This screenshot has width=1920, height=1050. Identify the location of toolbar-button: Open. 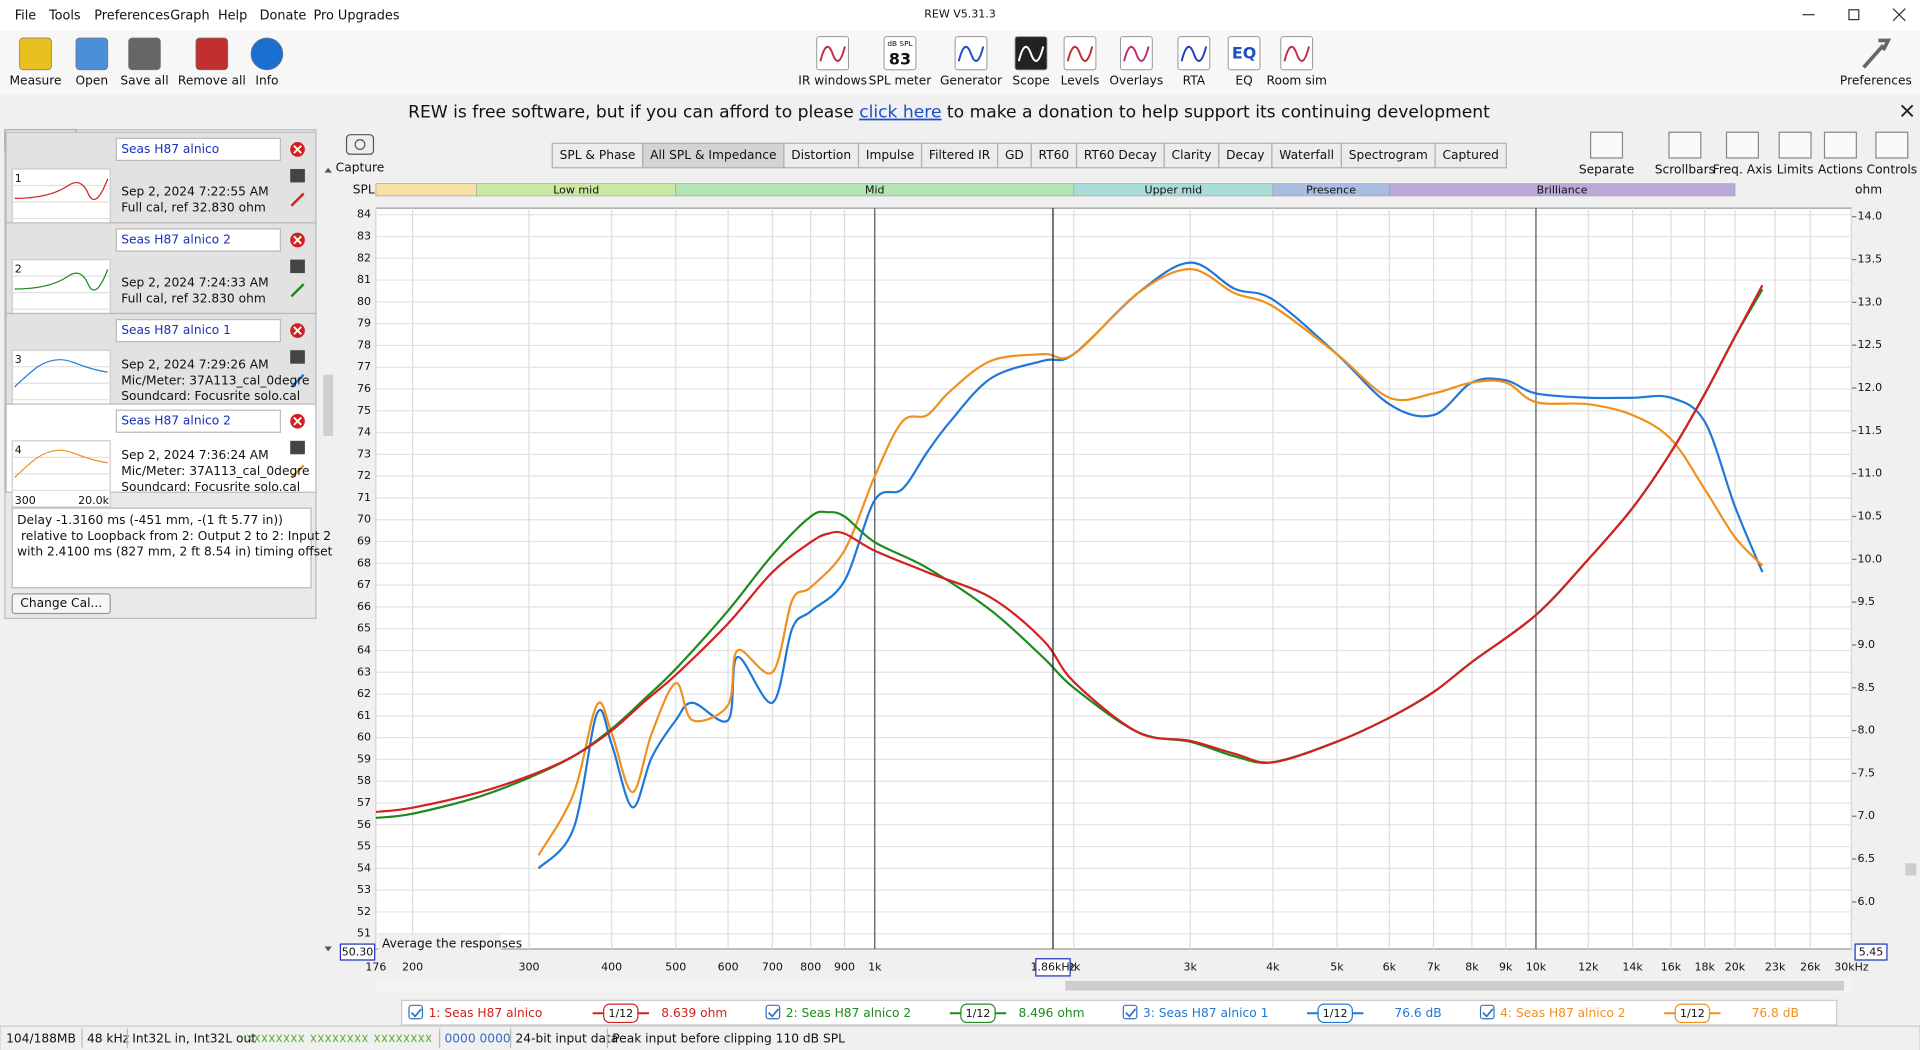
(92, 62).